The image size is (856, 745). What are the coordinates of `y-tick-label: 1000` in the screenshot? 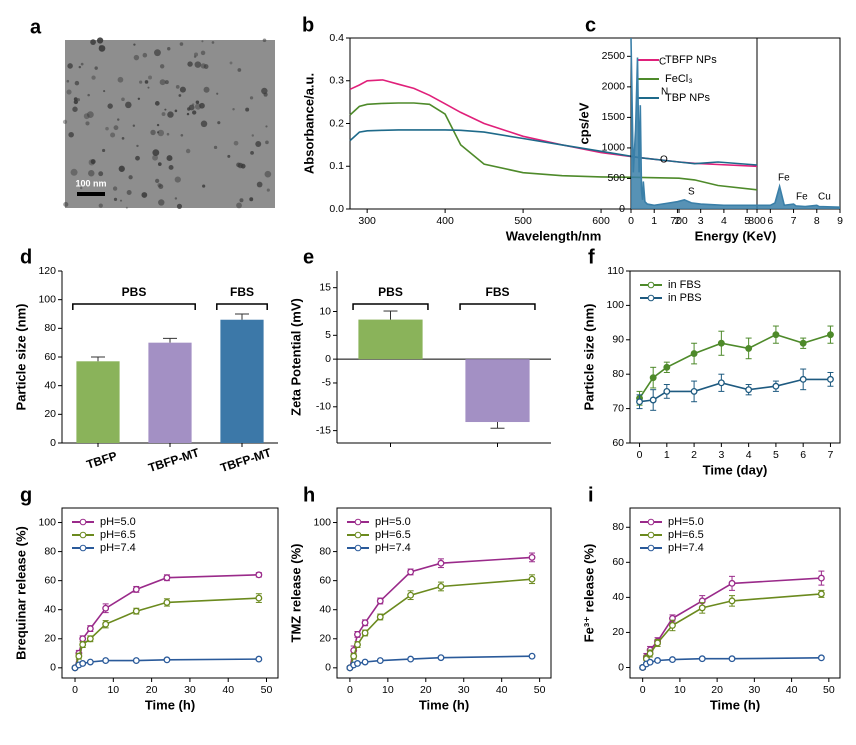 It's located at (614, 148).